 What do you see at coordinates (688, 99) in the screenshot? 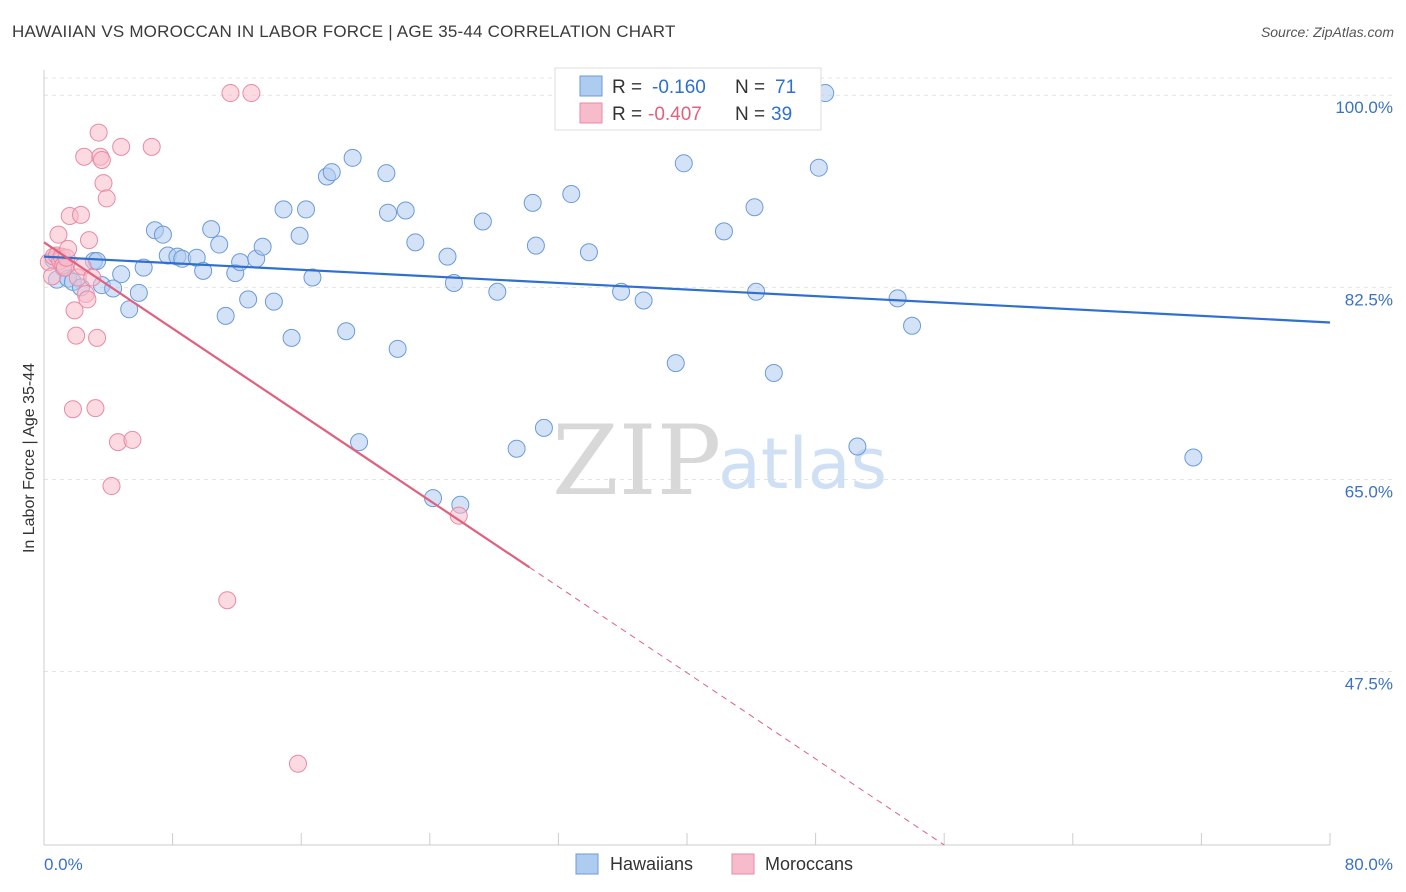
I see `stats-legend: R = -0.160 N = 71 R = -0.407 N = 39` at bounding box center [688, 99].